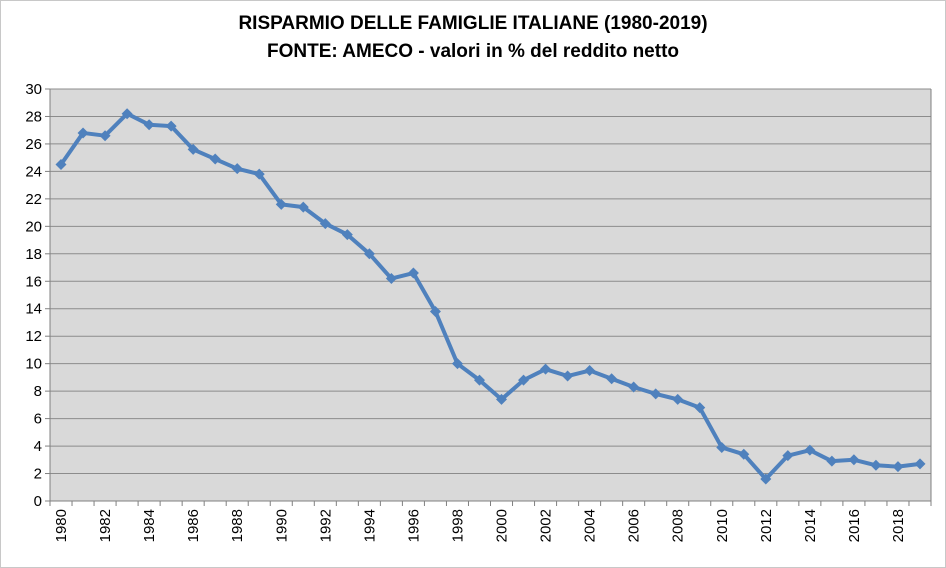 The height and width of the screenshot is (568, 946). What do you see at coordinates (33, 254) in the screenshot?
I see `y-tick-label: 18` at bounding box center [33, 254].